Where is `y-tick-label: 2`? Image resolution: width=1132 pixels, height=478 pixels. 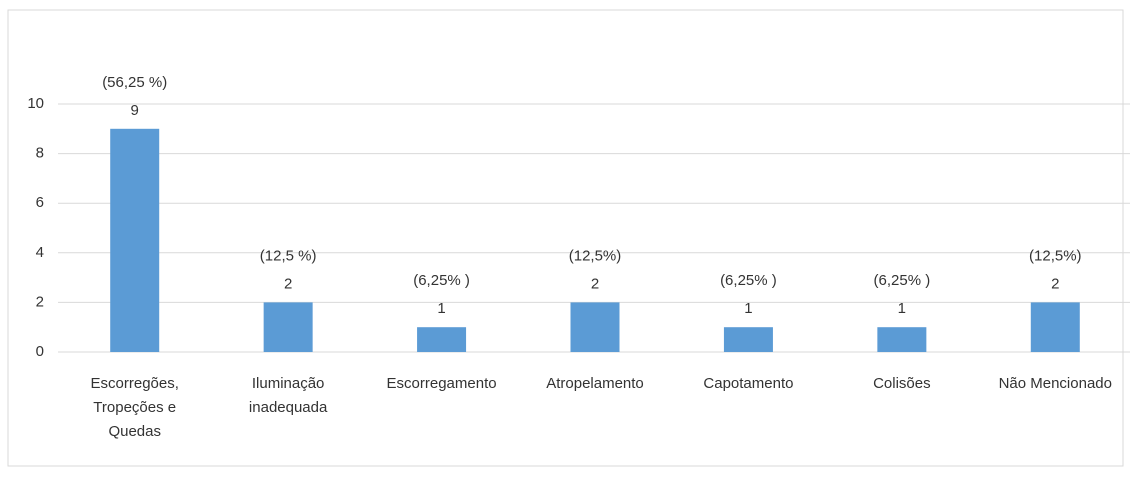 y-tick-label: 2 is located at coordinates (40, 301).